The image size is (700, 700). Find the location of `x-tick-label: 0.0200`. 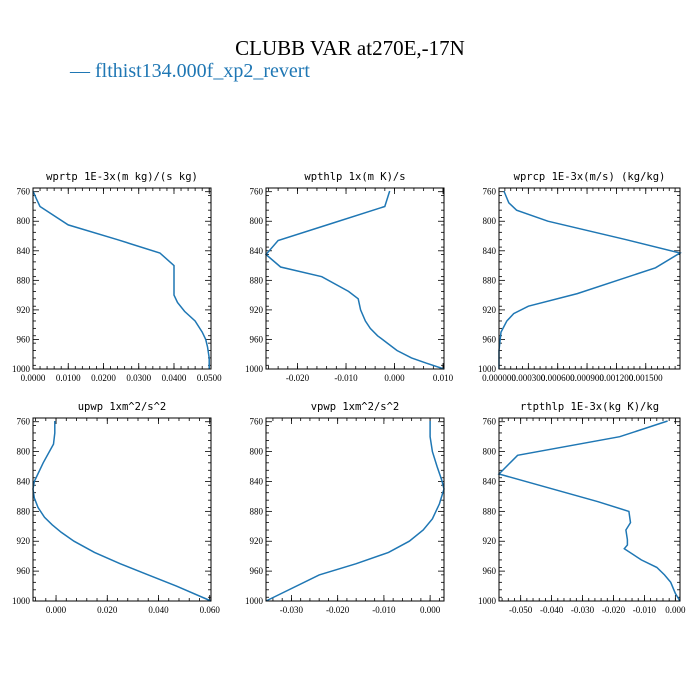

x-tick-label: 0.0200 is located at coordinates (103, 378).